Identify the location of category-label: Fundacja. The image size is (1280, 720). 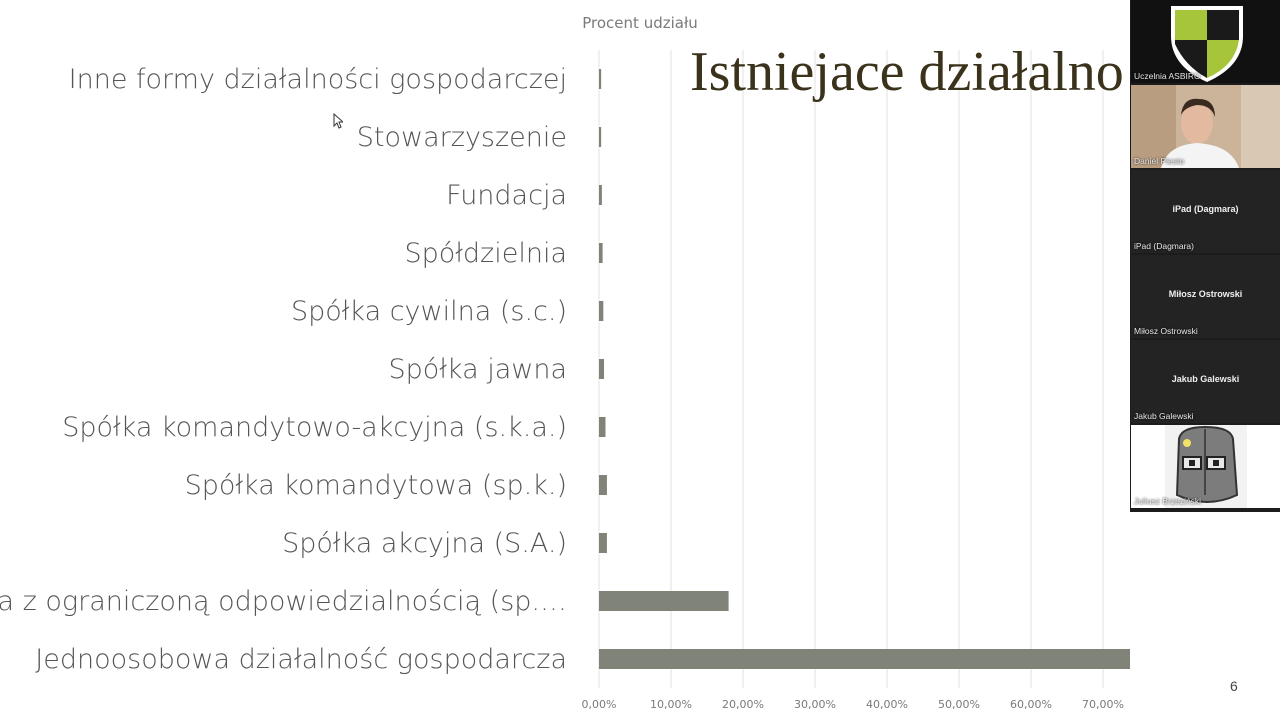
(506, 195).